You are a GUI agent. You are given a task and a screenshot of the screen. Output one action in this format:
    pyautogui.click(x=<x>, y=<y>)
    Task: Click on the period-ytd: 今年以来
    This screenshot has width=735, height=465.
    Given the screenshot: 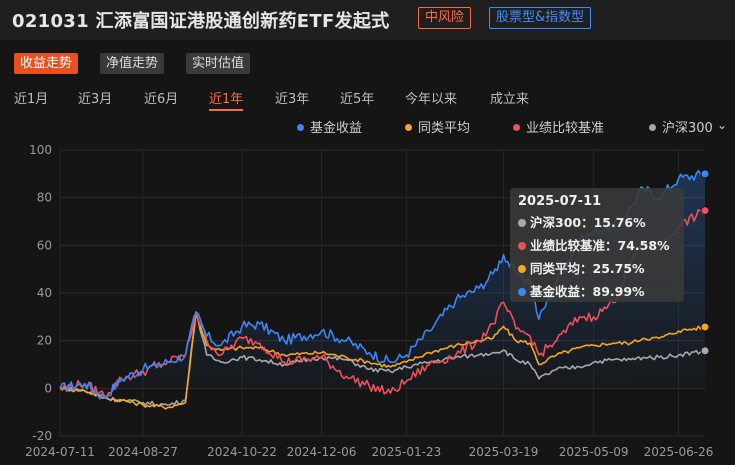 What is the action you would take?
    pyautogui.click(x=431, y=99)
    